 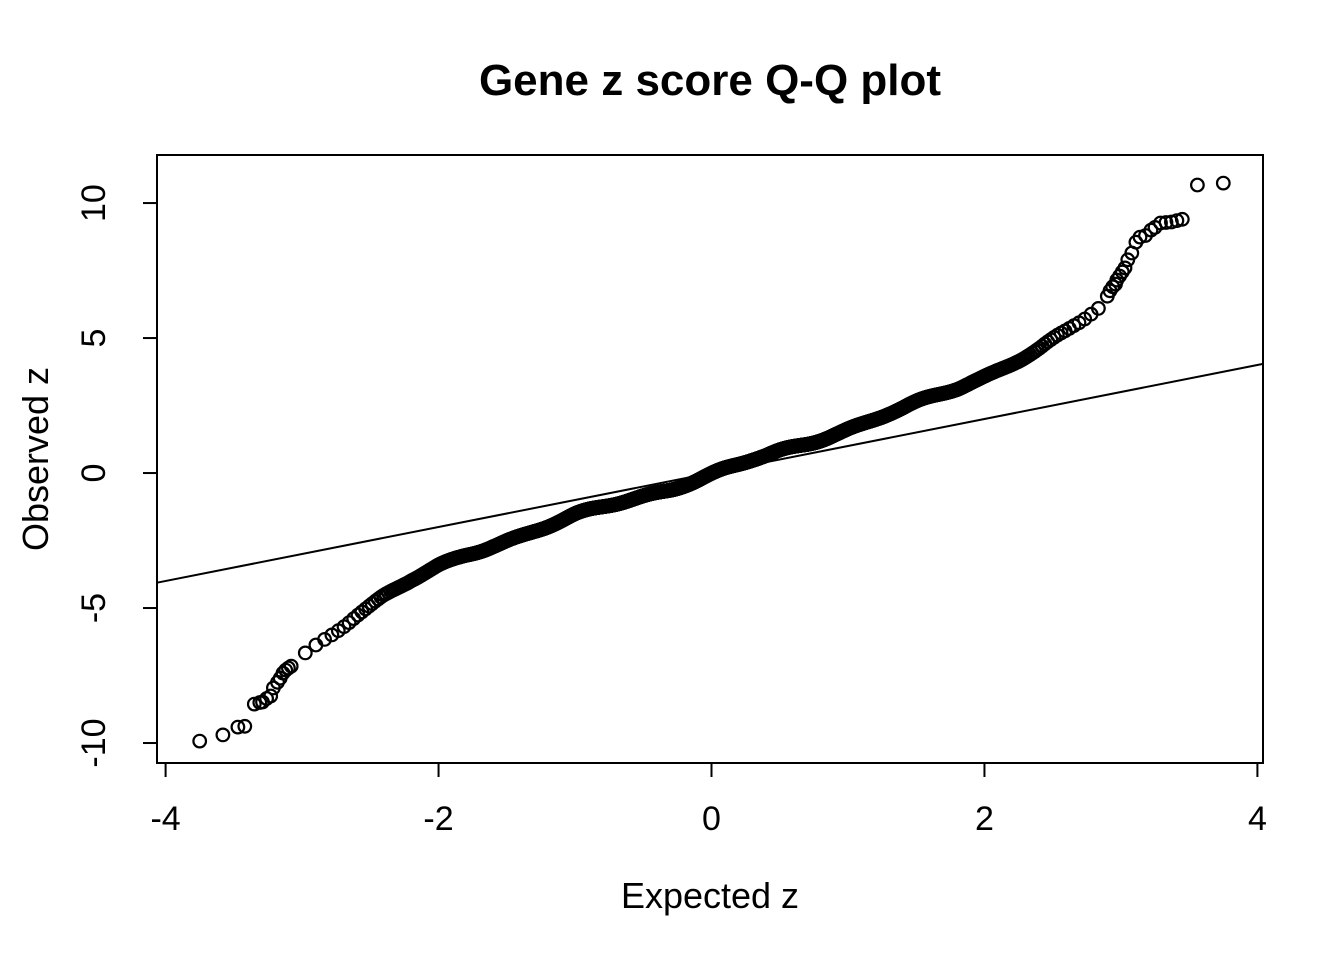 What do you see at coordinates (35, 459) in the screenshot?
I see `y-axis-label: Observed z` at bounding box center [35, 459].